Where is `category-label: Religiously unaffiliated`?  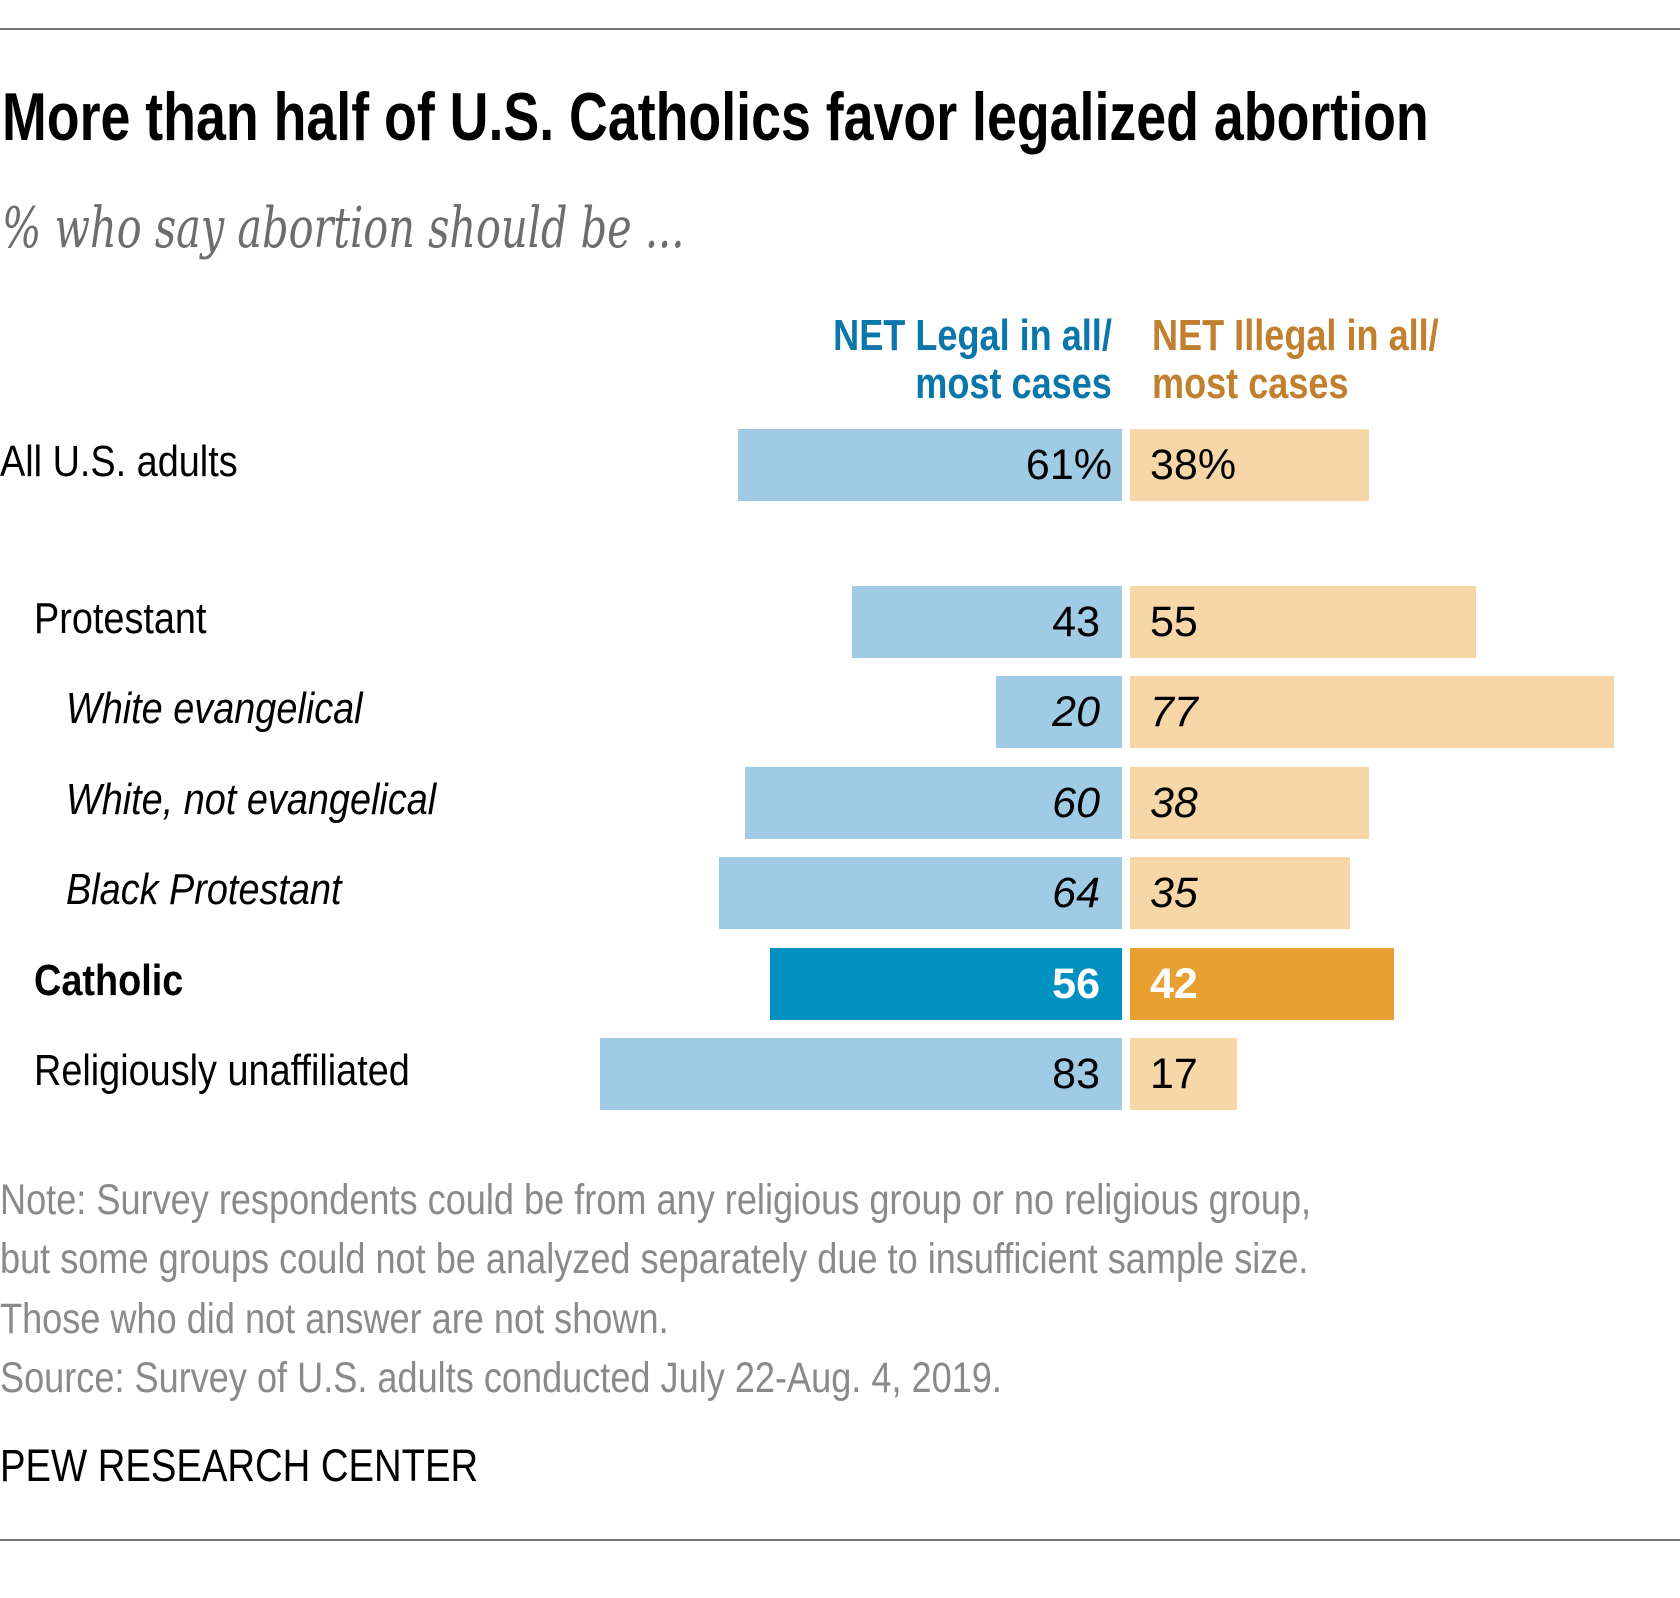
category-label: Religiously unaffiliated is located at coordinates (222, 1070).